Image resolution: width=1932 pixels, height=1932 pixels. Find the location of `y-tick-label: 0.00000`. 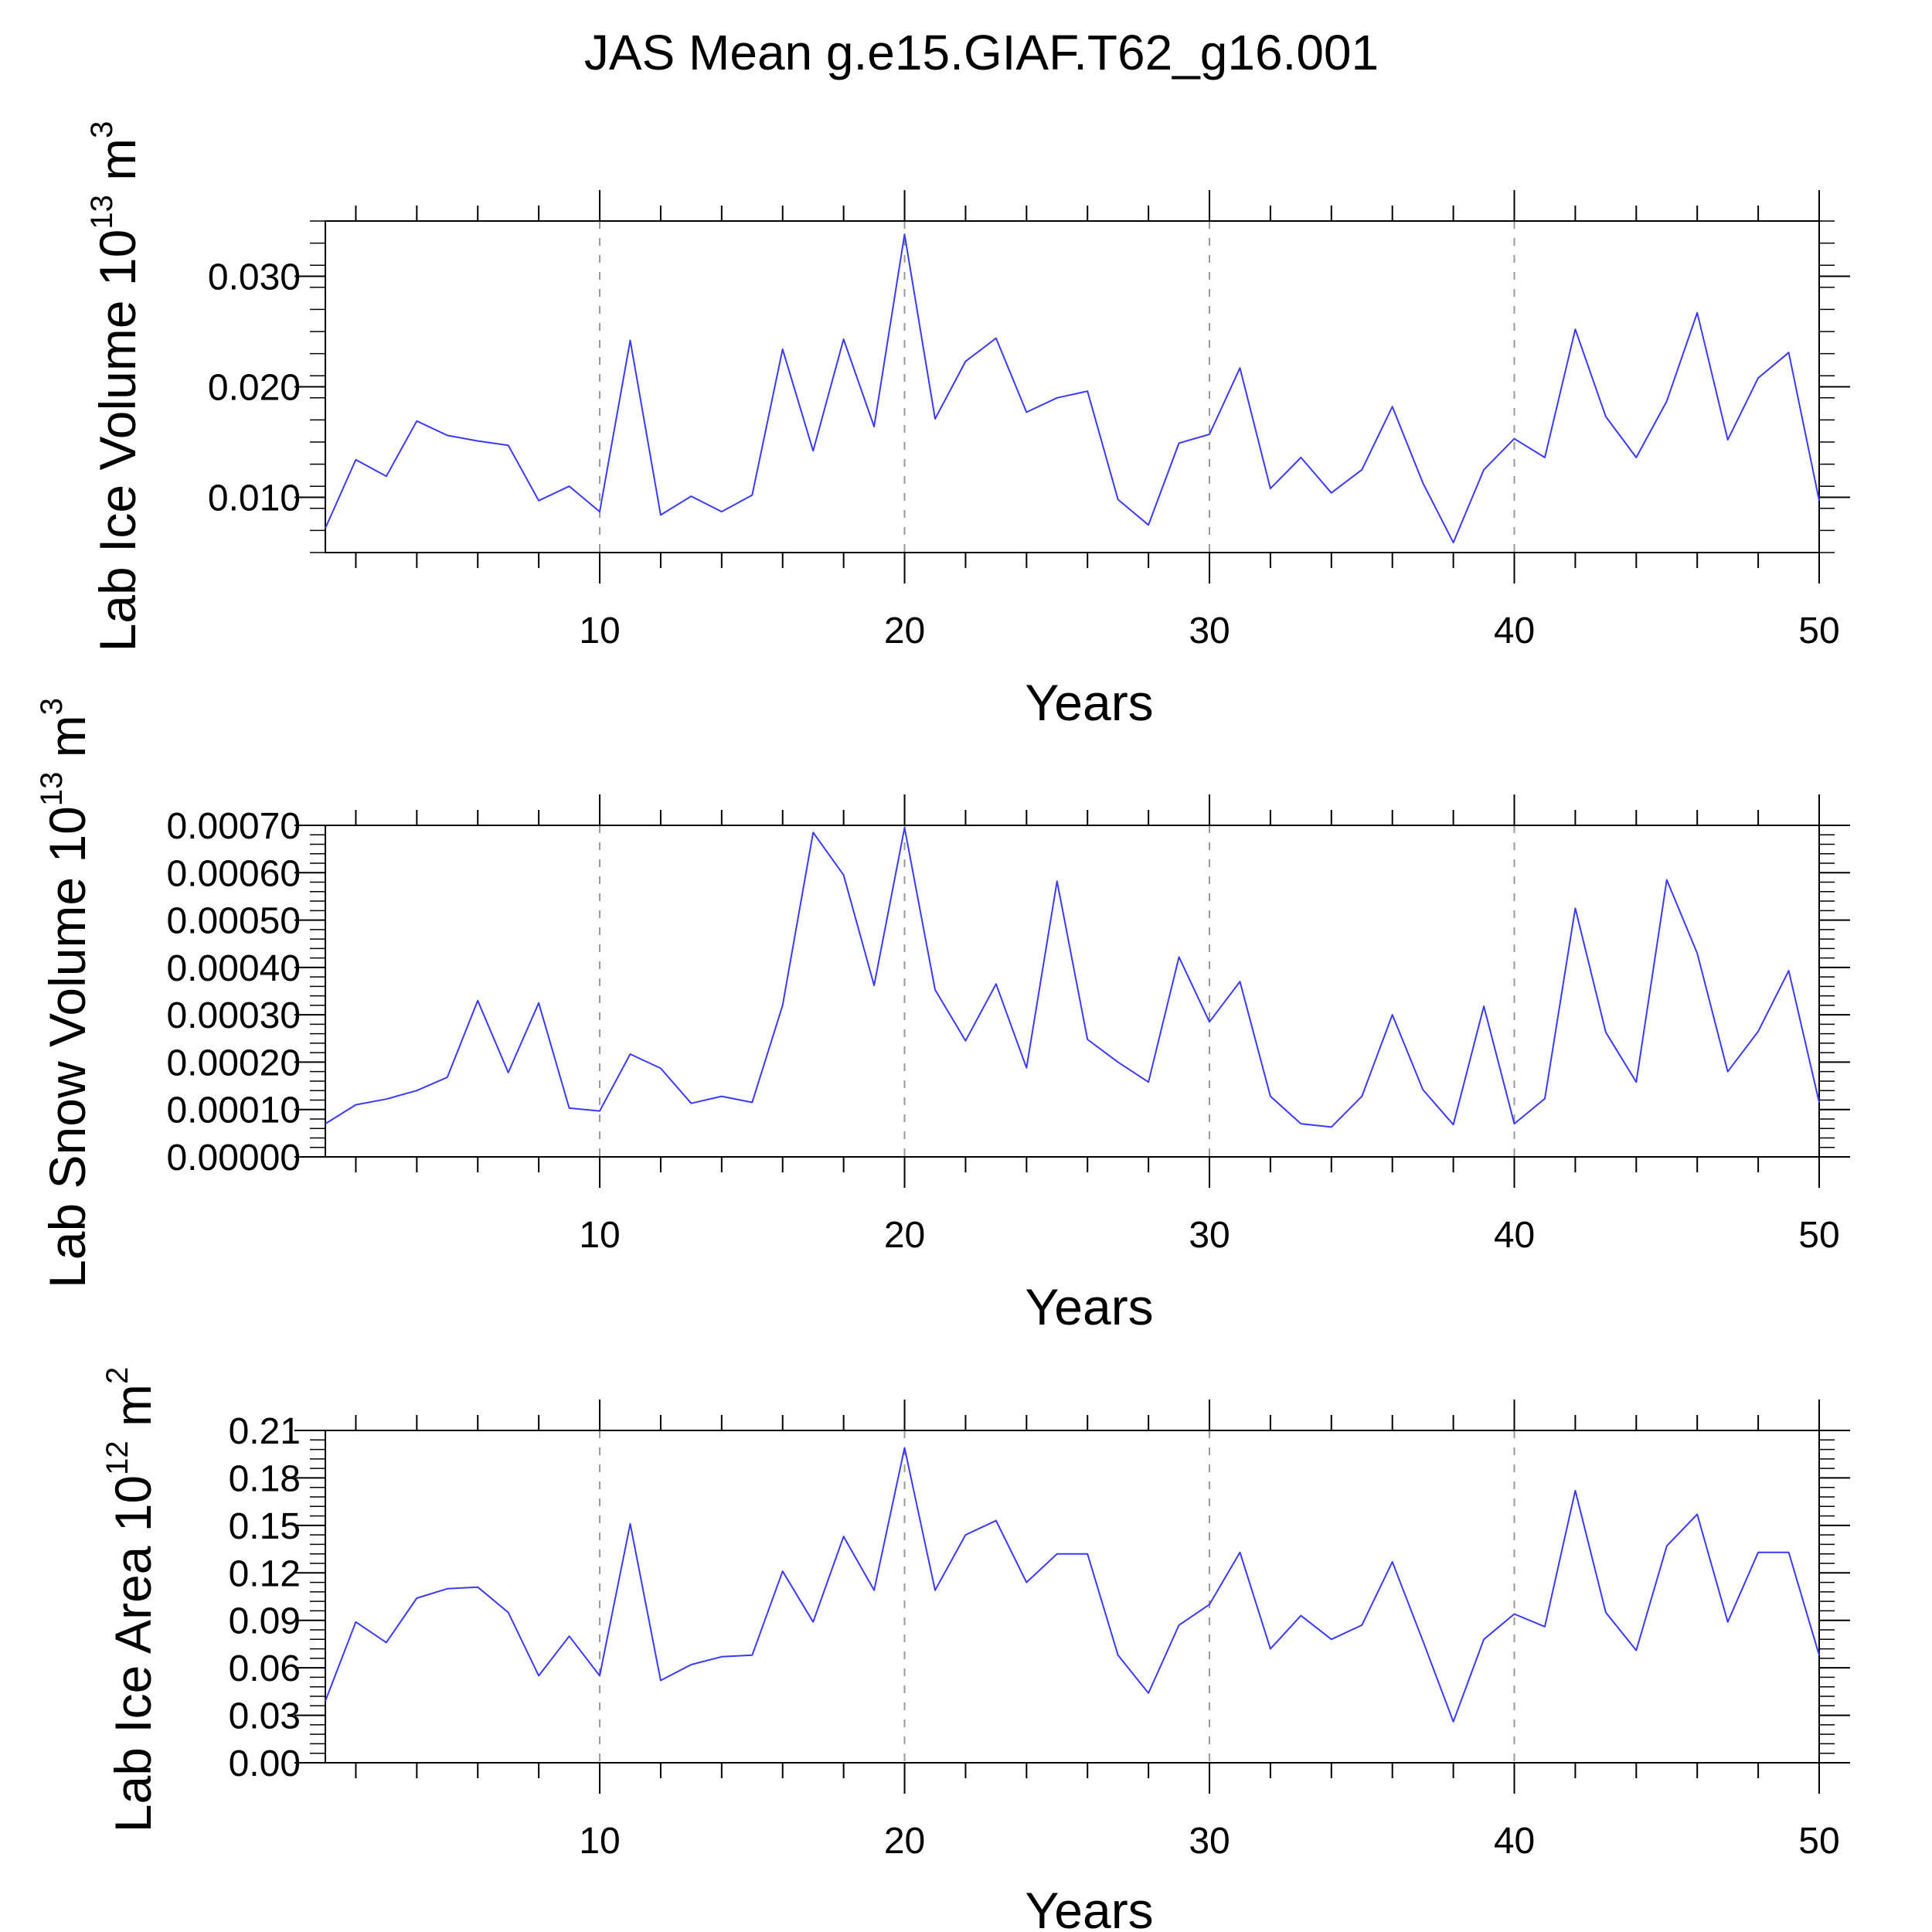

y-tick-label: 0.00000 is located at coordinates (234, 1158).